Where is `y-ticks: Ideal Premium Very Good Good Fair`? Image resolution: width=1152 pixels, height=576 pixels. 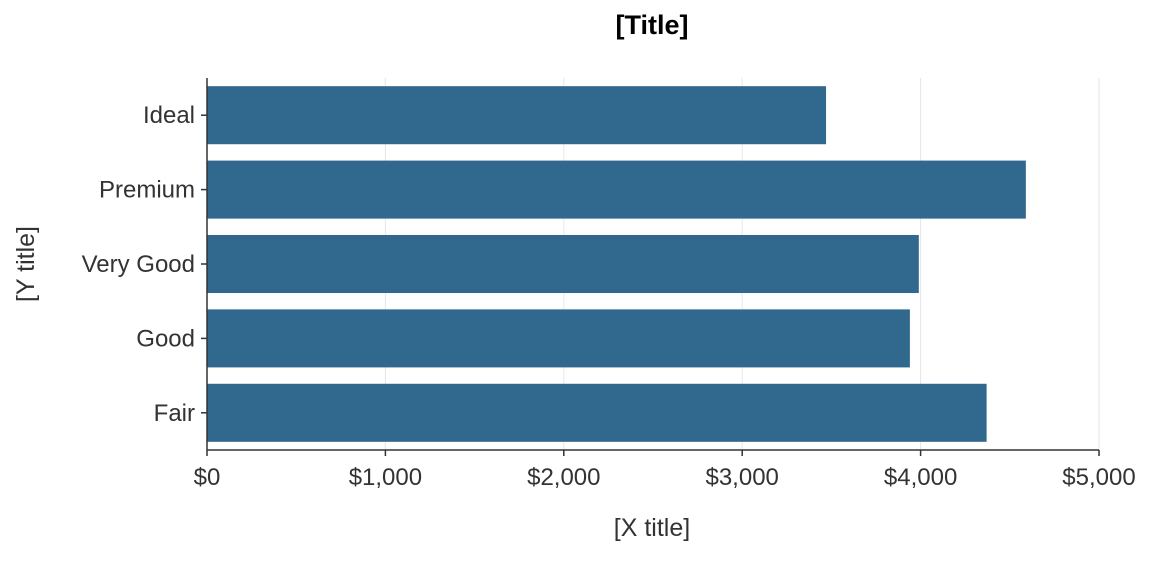 y-ticks: Ideal Premium Very Good Good Fair is located at coordinates (144, 264).